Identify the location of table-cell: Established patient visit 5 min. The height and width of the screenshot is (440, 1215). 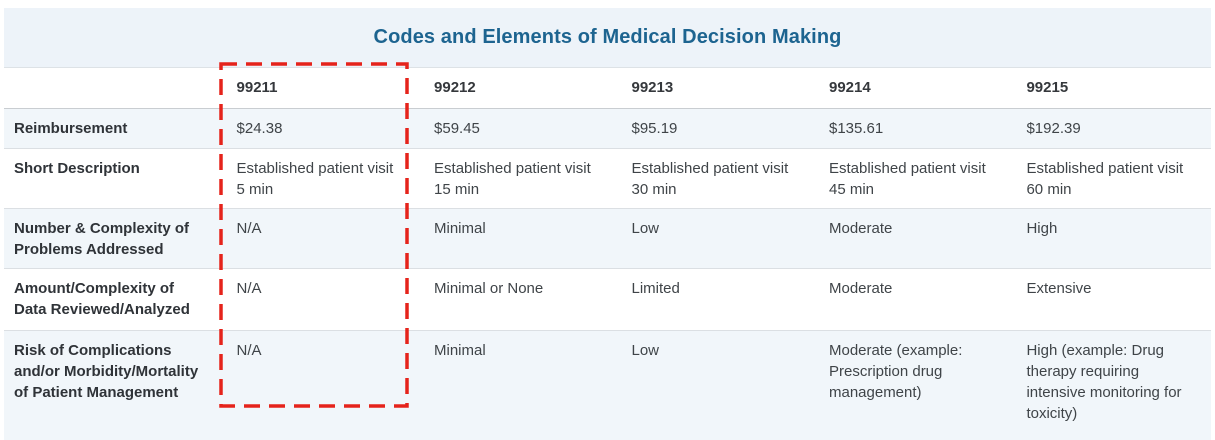
(322, 178).